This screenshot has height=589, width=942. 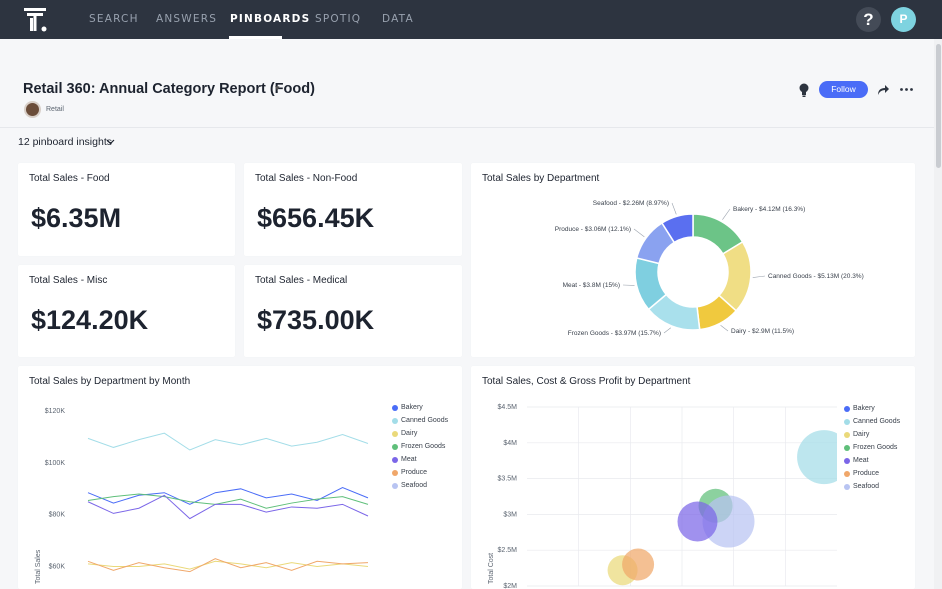 What do you see at coordinates (126, 209) in the screenshot?
I see `kpi-card-food: Total Sales - Food $6.35M` at bounding box center [126, 209].